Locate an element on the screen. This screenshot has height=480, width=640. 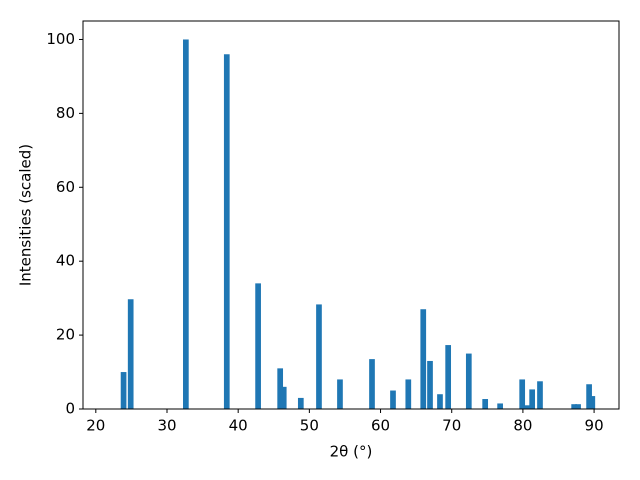
y-tick-label: 20 is located at coordinates (65, 335).